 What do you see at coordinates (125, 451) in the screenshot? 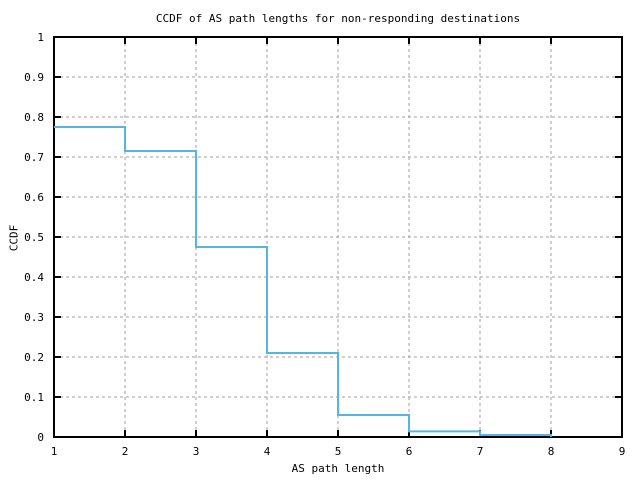
I see `x-tick-label: 2` at bounding box center [125, 451].